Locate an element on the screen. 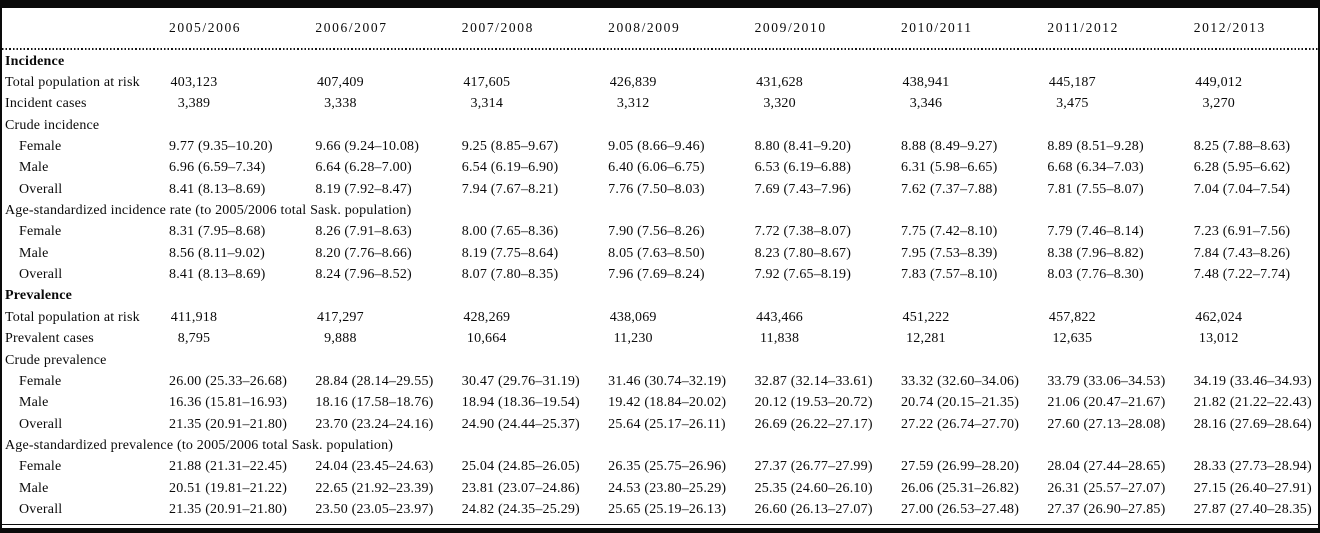 The height and width of the screenshot is (533, 1320). data-cell: 26.00 (25.33–26.68) is located at coordinates (228, 381).